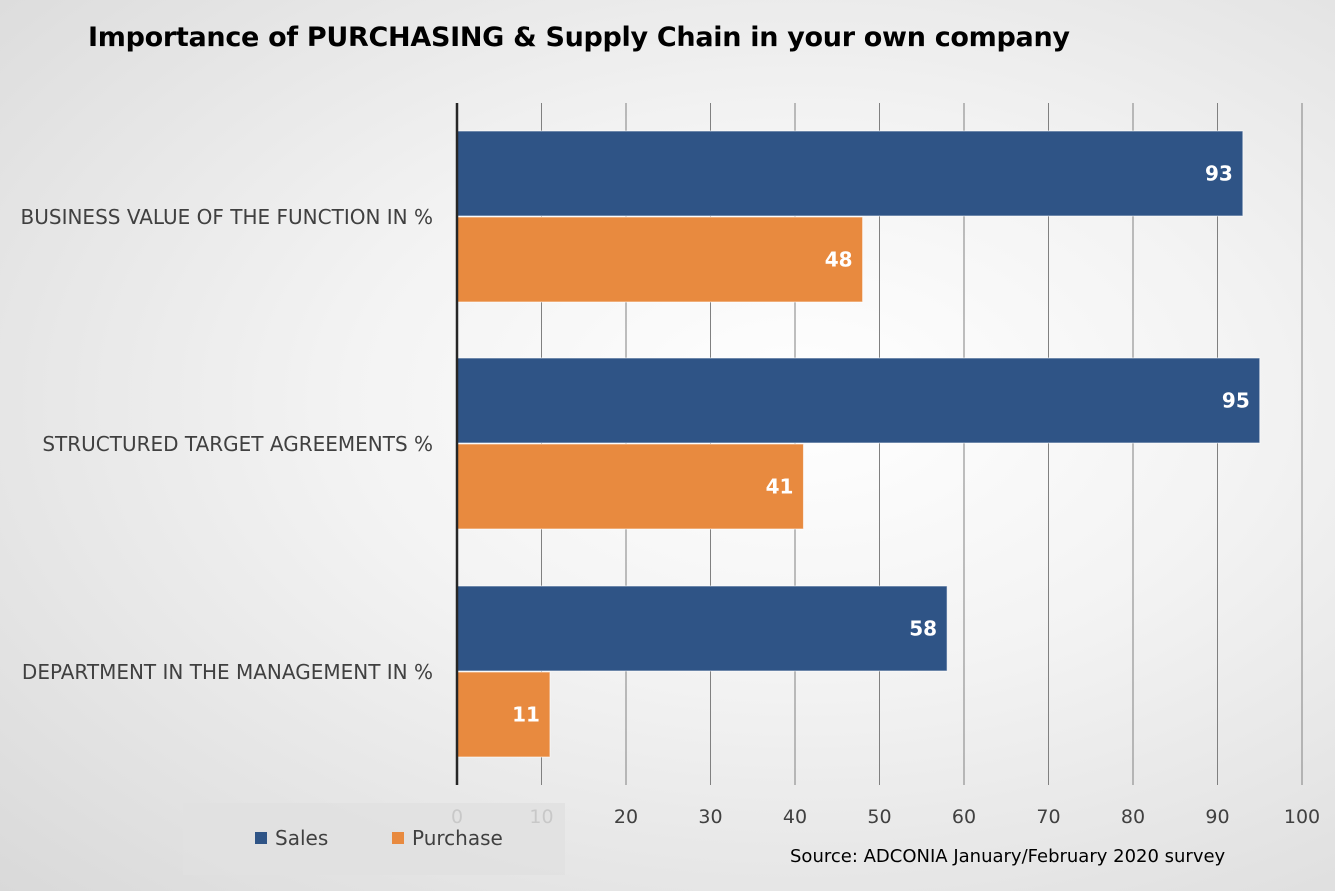 Image resolution: width=1335 pixels, height=891 pixels. Describe the element at coordinates (227, 217) in the screenshot. I see `category-label-1: BUSINESS VALUE OF THE FUNCTION IN %` at that location.